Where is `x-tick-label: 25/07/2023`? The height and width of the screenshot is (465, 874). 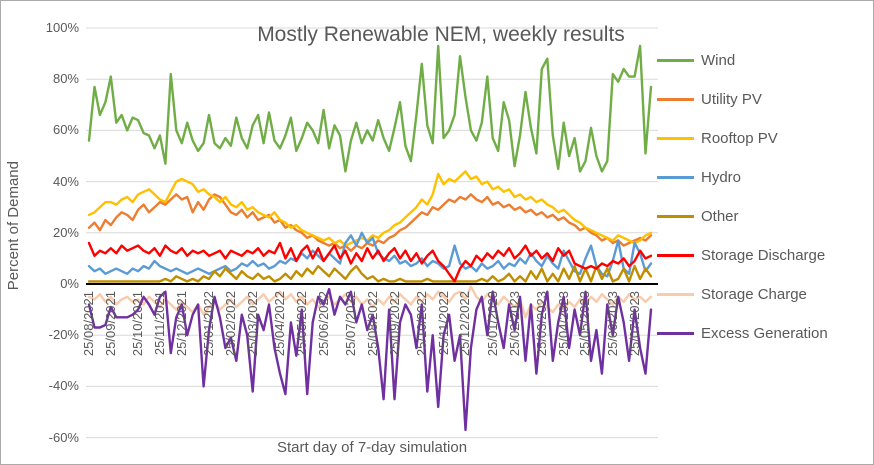
x-tick-label: 25/07/2023 is located at coordinates (634, 324).